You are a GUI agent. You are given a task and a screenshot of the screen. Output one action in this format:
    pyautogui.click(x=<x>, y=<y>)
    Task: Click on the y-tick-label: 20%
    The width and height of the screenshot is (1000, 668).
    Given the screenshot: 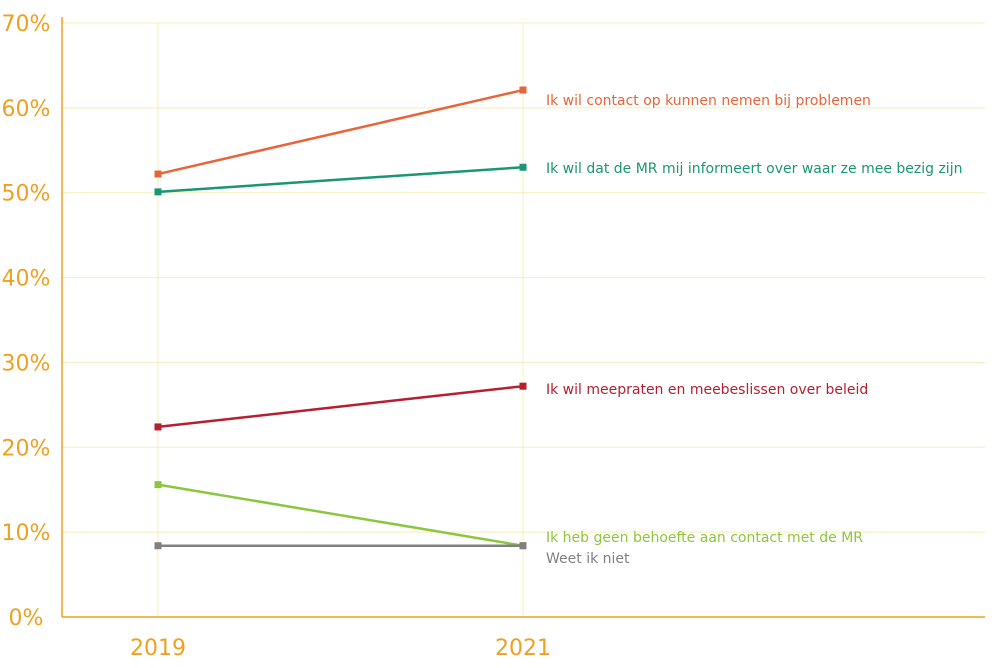 What is the action you would take?
    pyautogui.click(x=26, y=448)
    